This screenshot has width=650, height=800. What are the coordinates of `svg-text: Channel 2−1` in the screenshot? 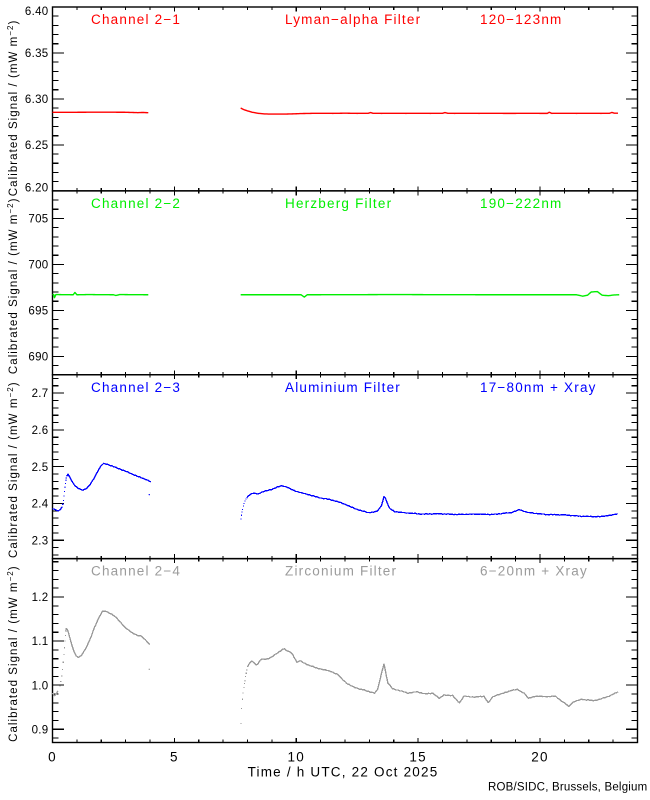 It's located at (136, 19).